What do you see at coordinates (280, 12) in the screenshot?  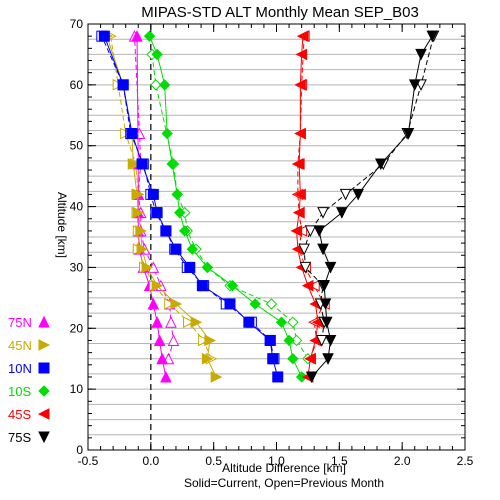 I see `chart-title: MIPAS-STD ALT Monthly Mean SEP_B03` at bounding box center [280, 12].